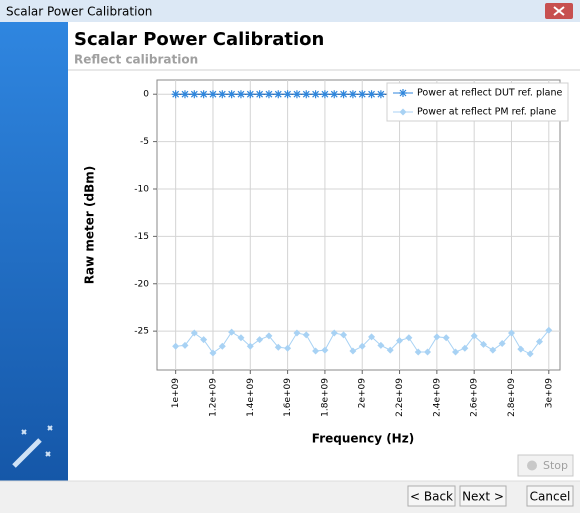  I want to click on legend-label: Power at reflect PM ref. plane, so click(486, 112).